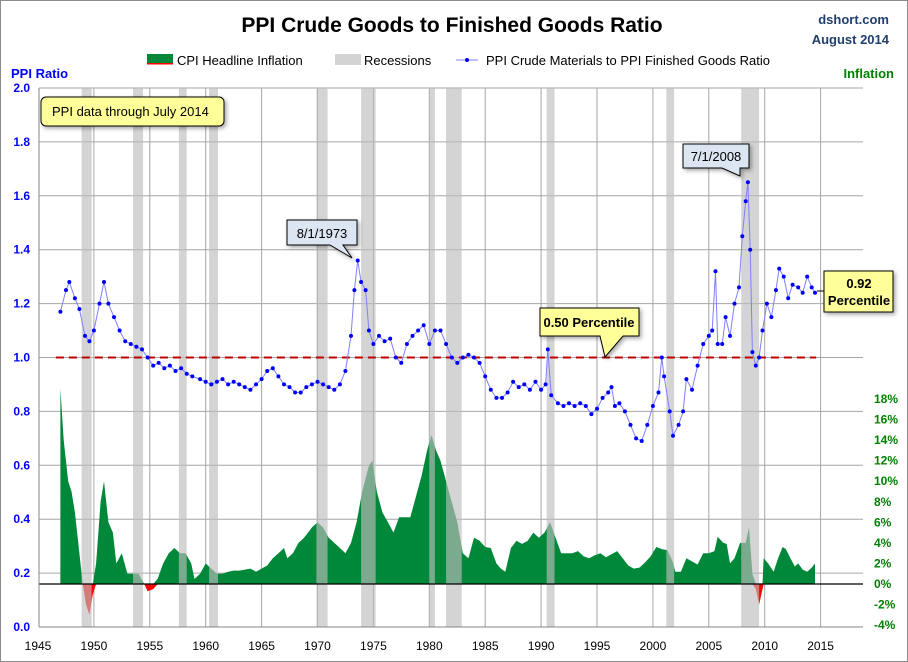  What do you see at coordinates (886, 399) in the screenshot?
I see `y2-tick-label: 18%` at bounding box center [886, 399].